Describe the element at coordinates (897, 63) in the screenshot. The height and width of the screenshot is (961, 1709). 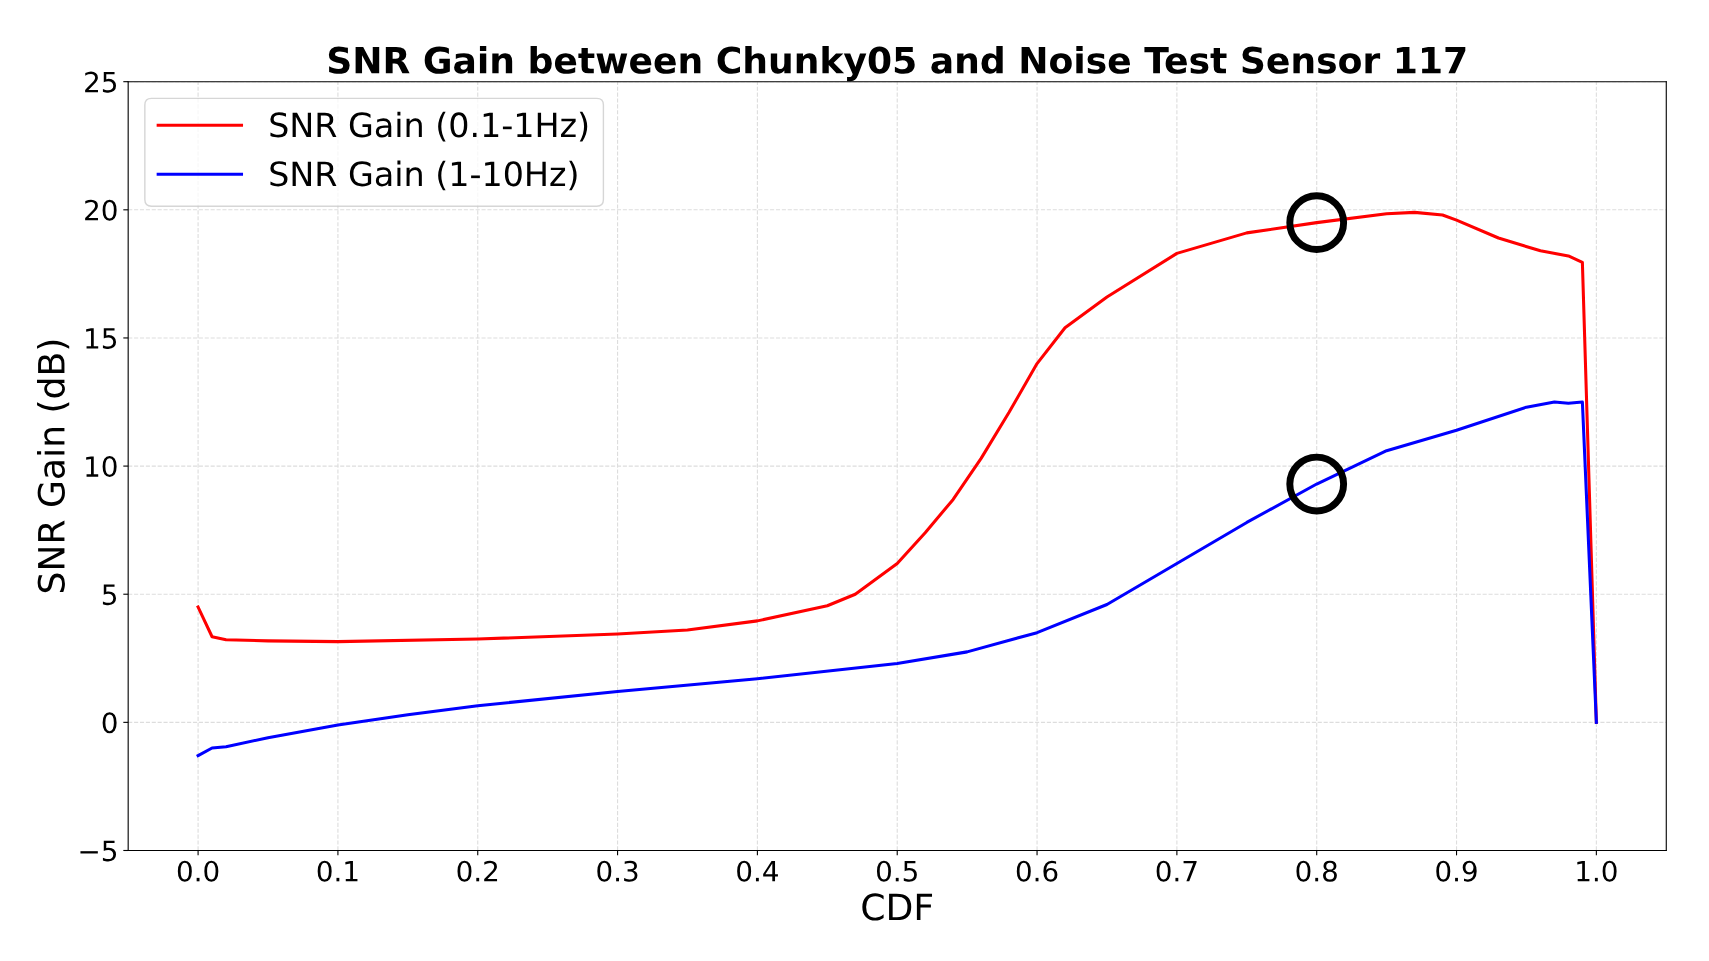
I see `chart-title: SNR Gain between Chunky05 and Noise Test Sensor 117` at that location.